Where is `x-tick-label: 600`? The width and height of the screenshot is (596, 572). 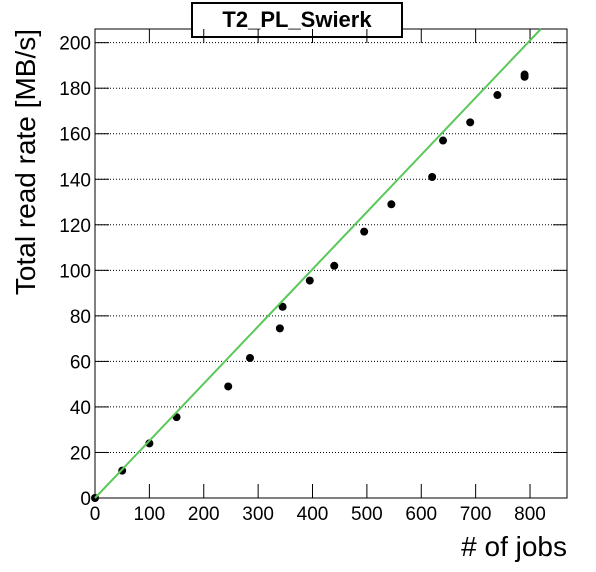
x-tick-label: 600 is located at coordinates (421, 514).